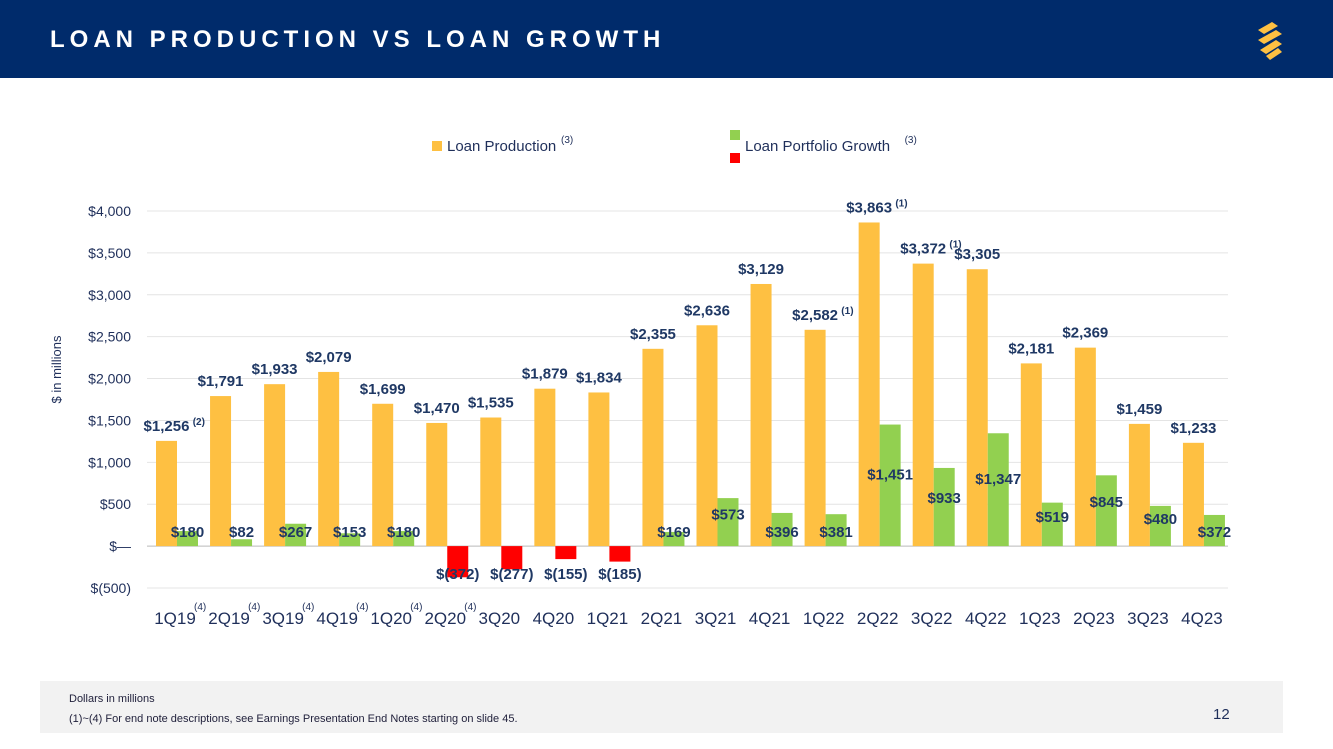  What do you see at coordinates (241, 532) in the screenshot?
I see `data-label-loan-portfolio-growth: $82` at bounding box center [241, 532].